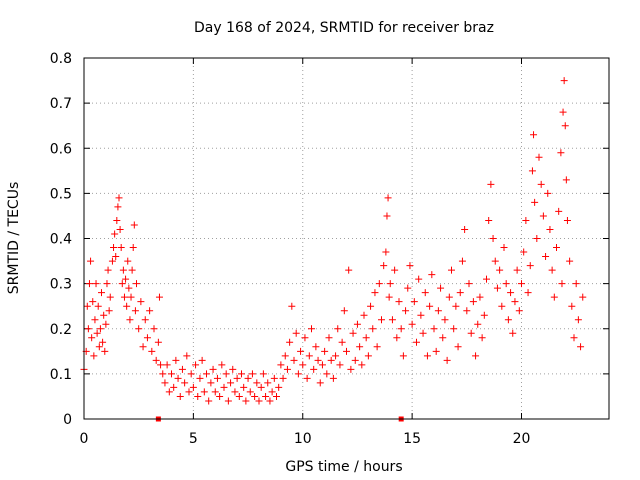  Describe the element at coordinates (61, 240) in the screenshot. I see `y-tick-label: 0.4` at that location.